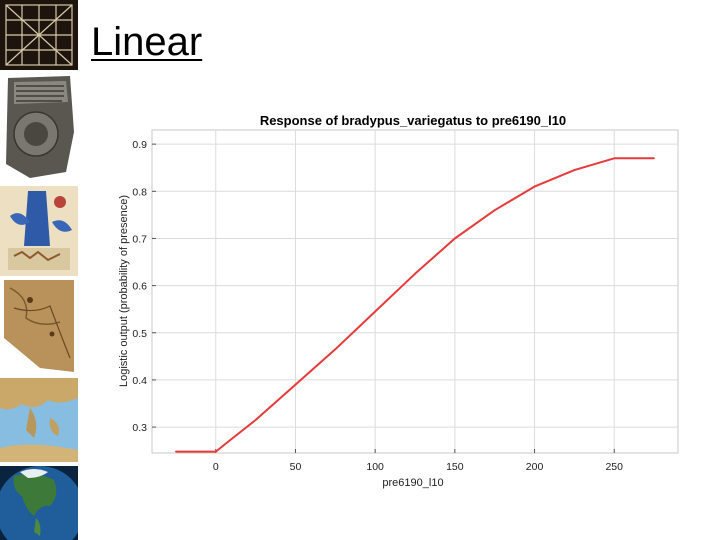 This screenshot has height=540, width=720. Describe the element at coordinates (139, 381) in the screenshot. I see `y-tick-label: 0.4` at that location.